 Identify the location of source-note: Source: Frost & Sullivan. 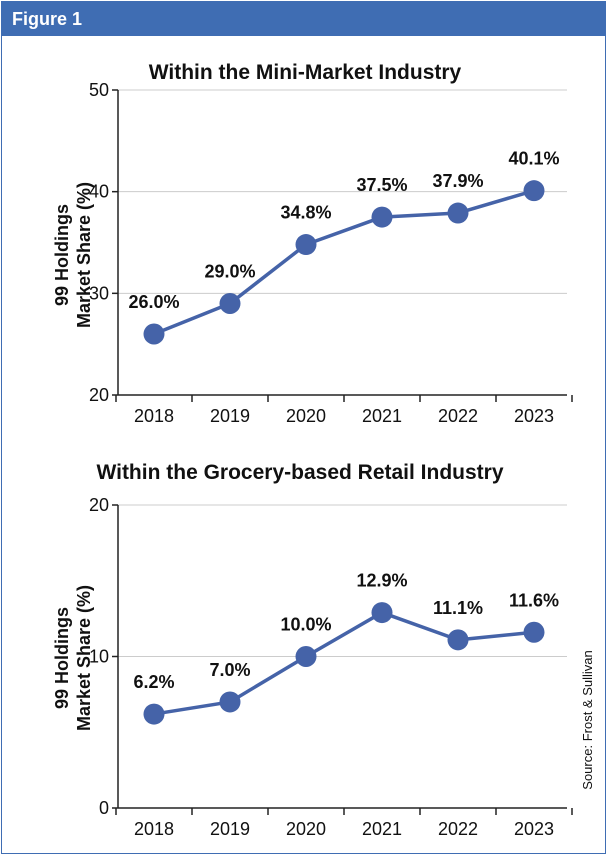
(587, 719).